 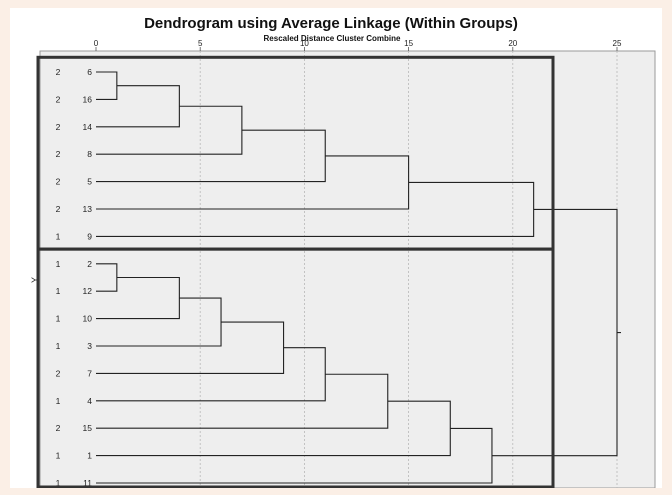 What do you see at coordinates (304, 43) in the screenshot?
I see `x-tick-label: 10` at bounding box center [304, 43].